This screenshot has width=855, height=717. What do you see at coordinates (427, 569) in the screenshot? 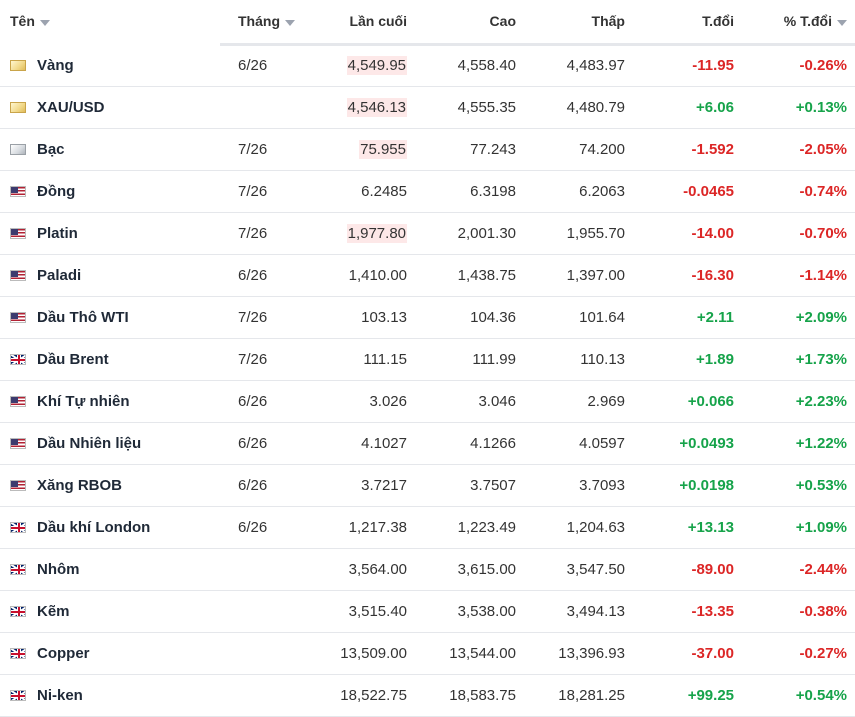
I see `table-row: Nhôm 3,564.00 3,615.00 3,547.50 -89.00 -2.44%` at bounding box center [427, 569].